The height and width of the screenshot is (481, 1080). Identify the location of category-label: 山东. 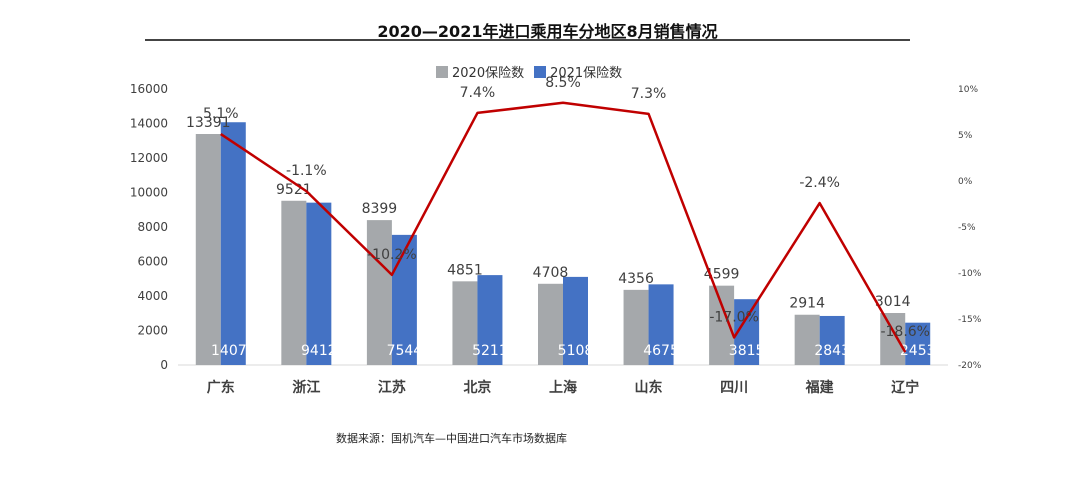
(649, 387).